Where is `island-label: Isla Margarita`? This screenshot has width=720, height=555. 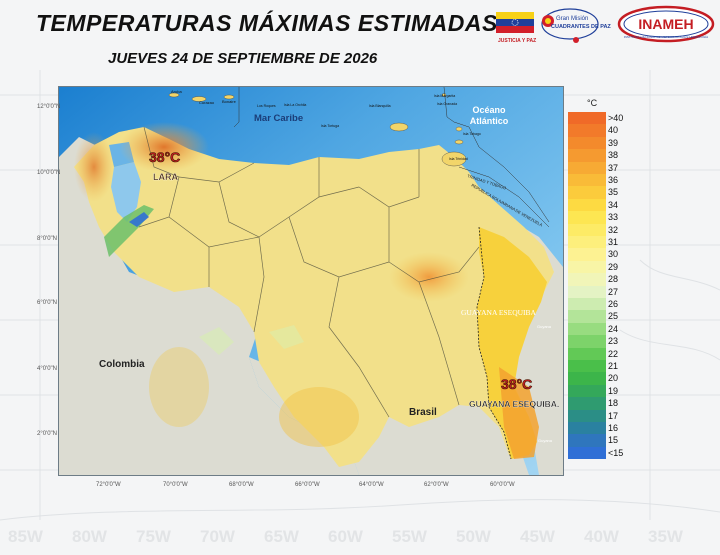
island-label: Isla Margarita is located at coordinates (444, 96).